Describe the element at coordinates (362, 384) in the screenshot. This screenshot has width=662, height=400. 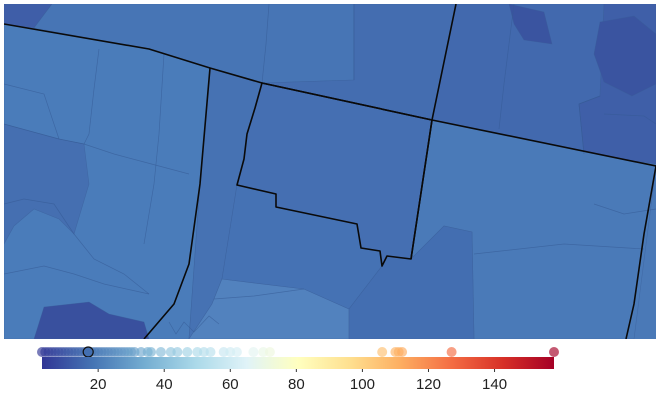
I see `colorbar-tick-label: 100` at that location.